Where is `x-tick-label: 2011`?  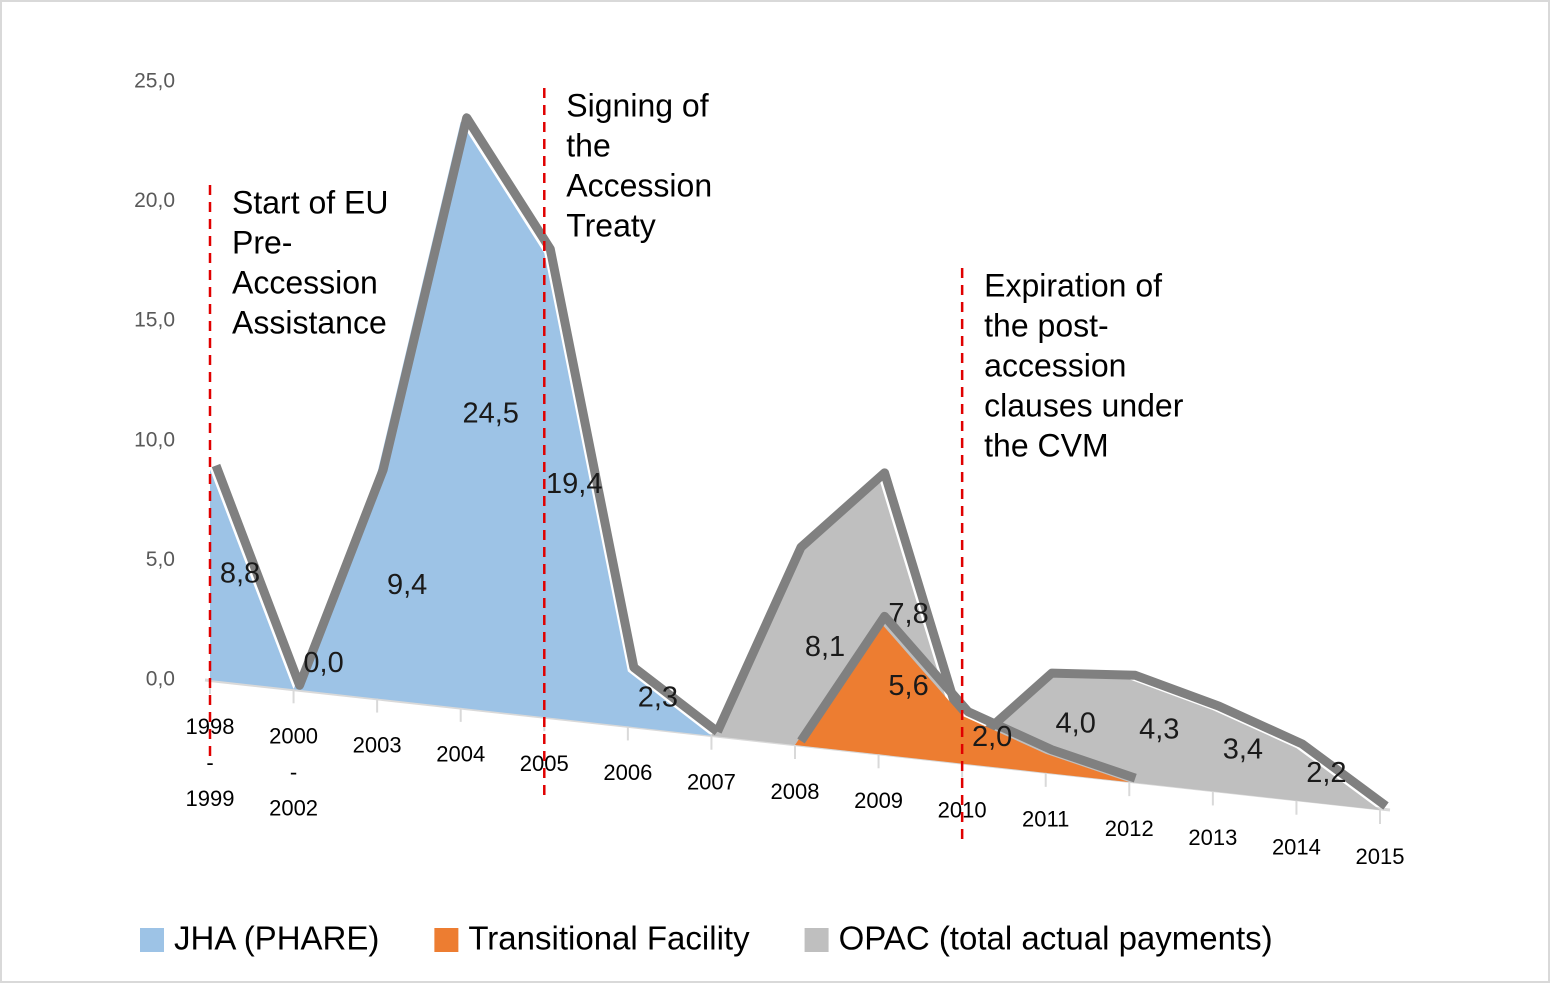 x-tick-label: 2011 is located at coordinates (1045, 819).